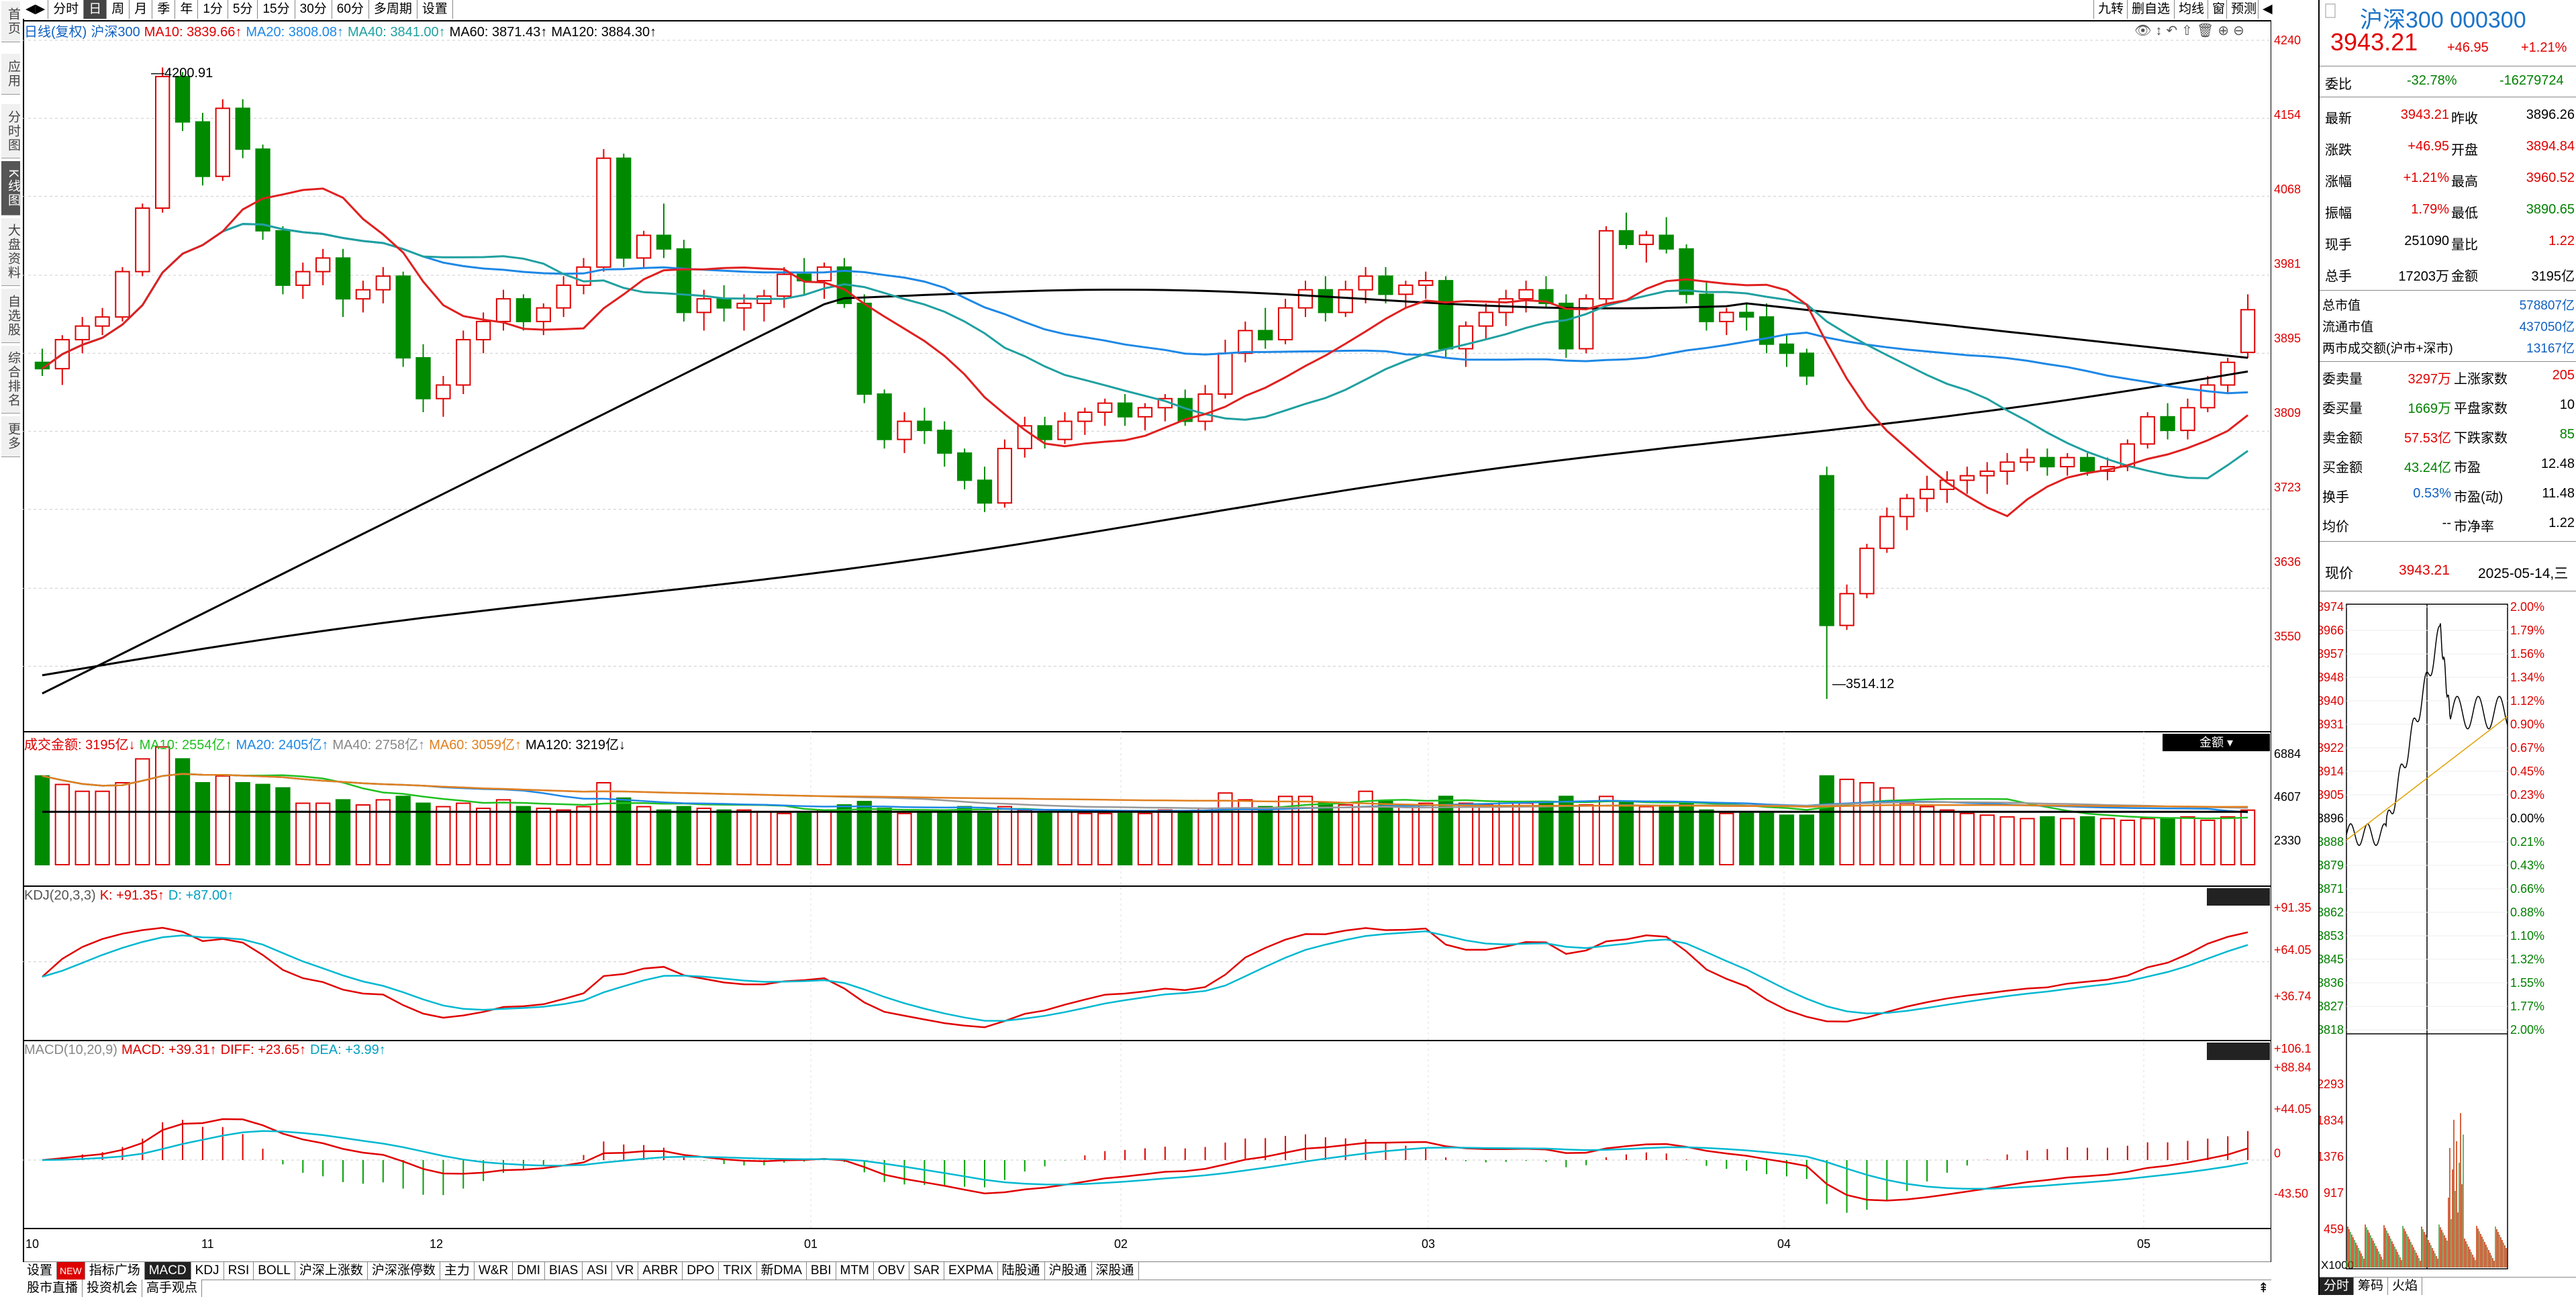 This screenshot has height=1297, width=2576. Describe the element at coordinates (855, 1271) in the screenshot. I see `tab-mtm: MTM` at that location.